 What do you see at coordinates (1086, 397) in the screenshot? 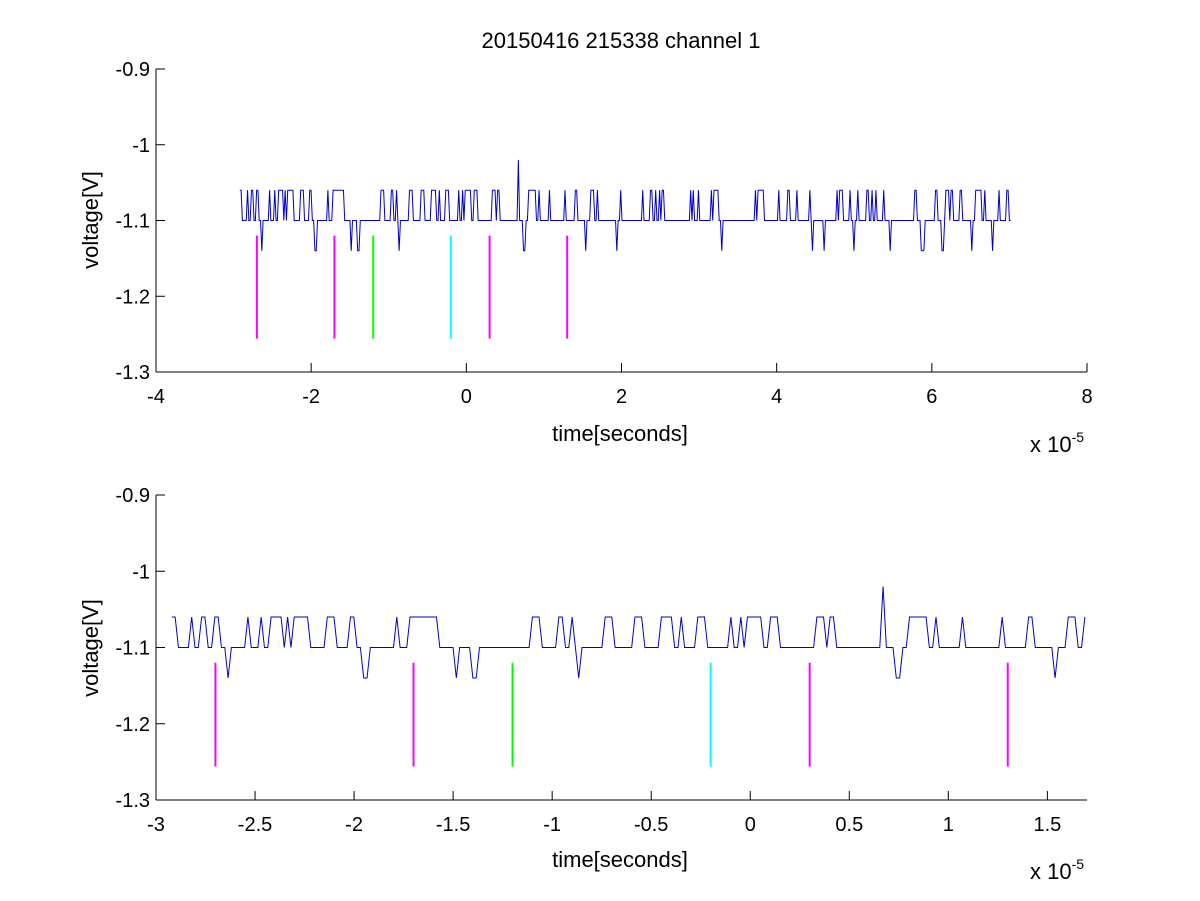
I see `x-tick-label: 8` at bounding box center [1086, 397].